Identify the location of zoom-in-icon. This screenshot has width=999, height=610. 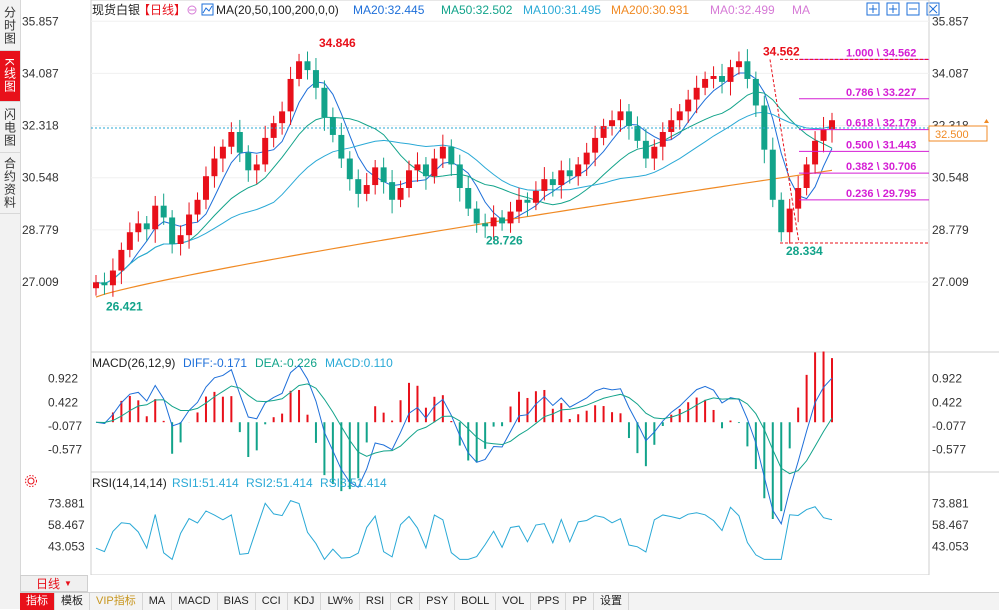
(893, 9).